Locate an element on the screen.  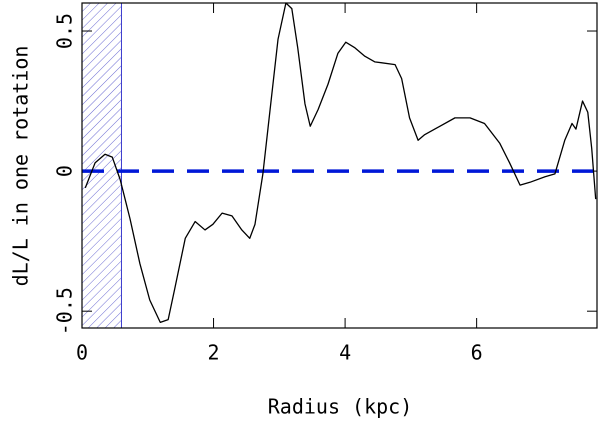
y-tick-label: 0.5 is located at coordinates (65, 31).